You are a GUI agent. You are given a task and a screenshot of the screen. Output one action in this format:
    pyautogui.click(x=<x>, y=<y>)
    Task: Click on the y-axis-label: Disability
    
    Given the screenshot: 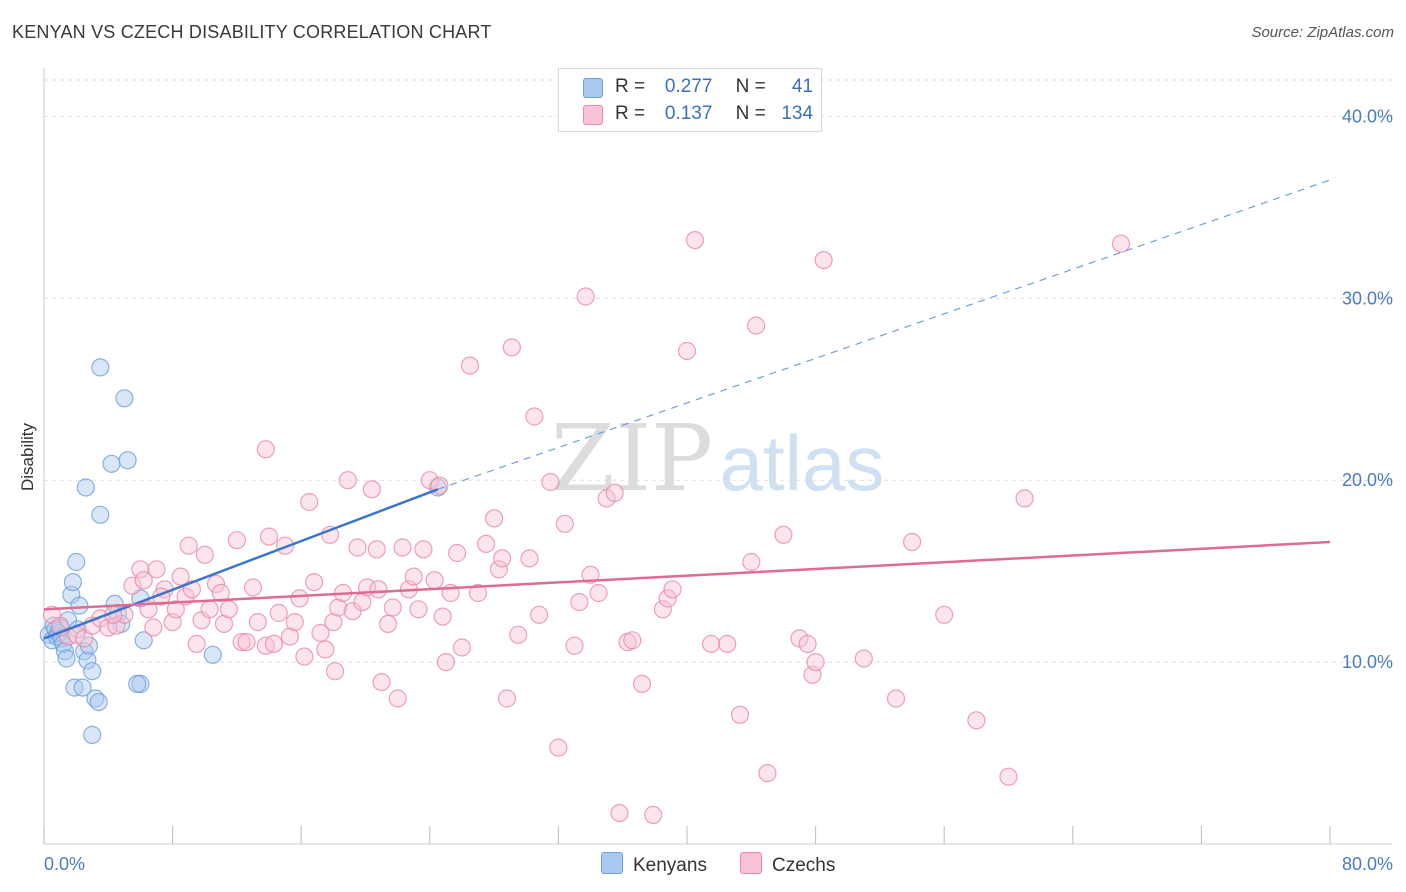 What is the action you would take?
    pyautogui.click(x=27, y=456)
    